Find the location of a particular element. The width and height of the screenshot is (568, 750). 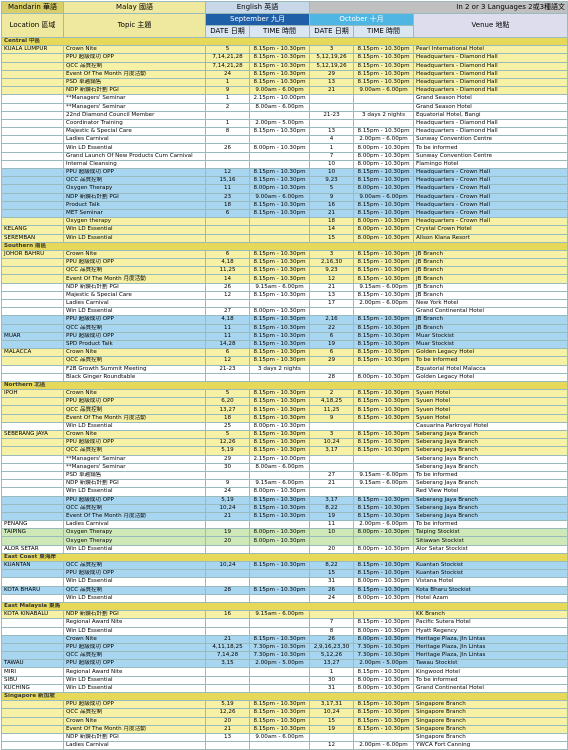

cell: Crown Nite is located at coordinates (134, 394).